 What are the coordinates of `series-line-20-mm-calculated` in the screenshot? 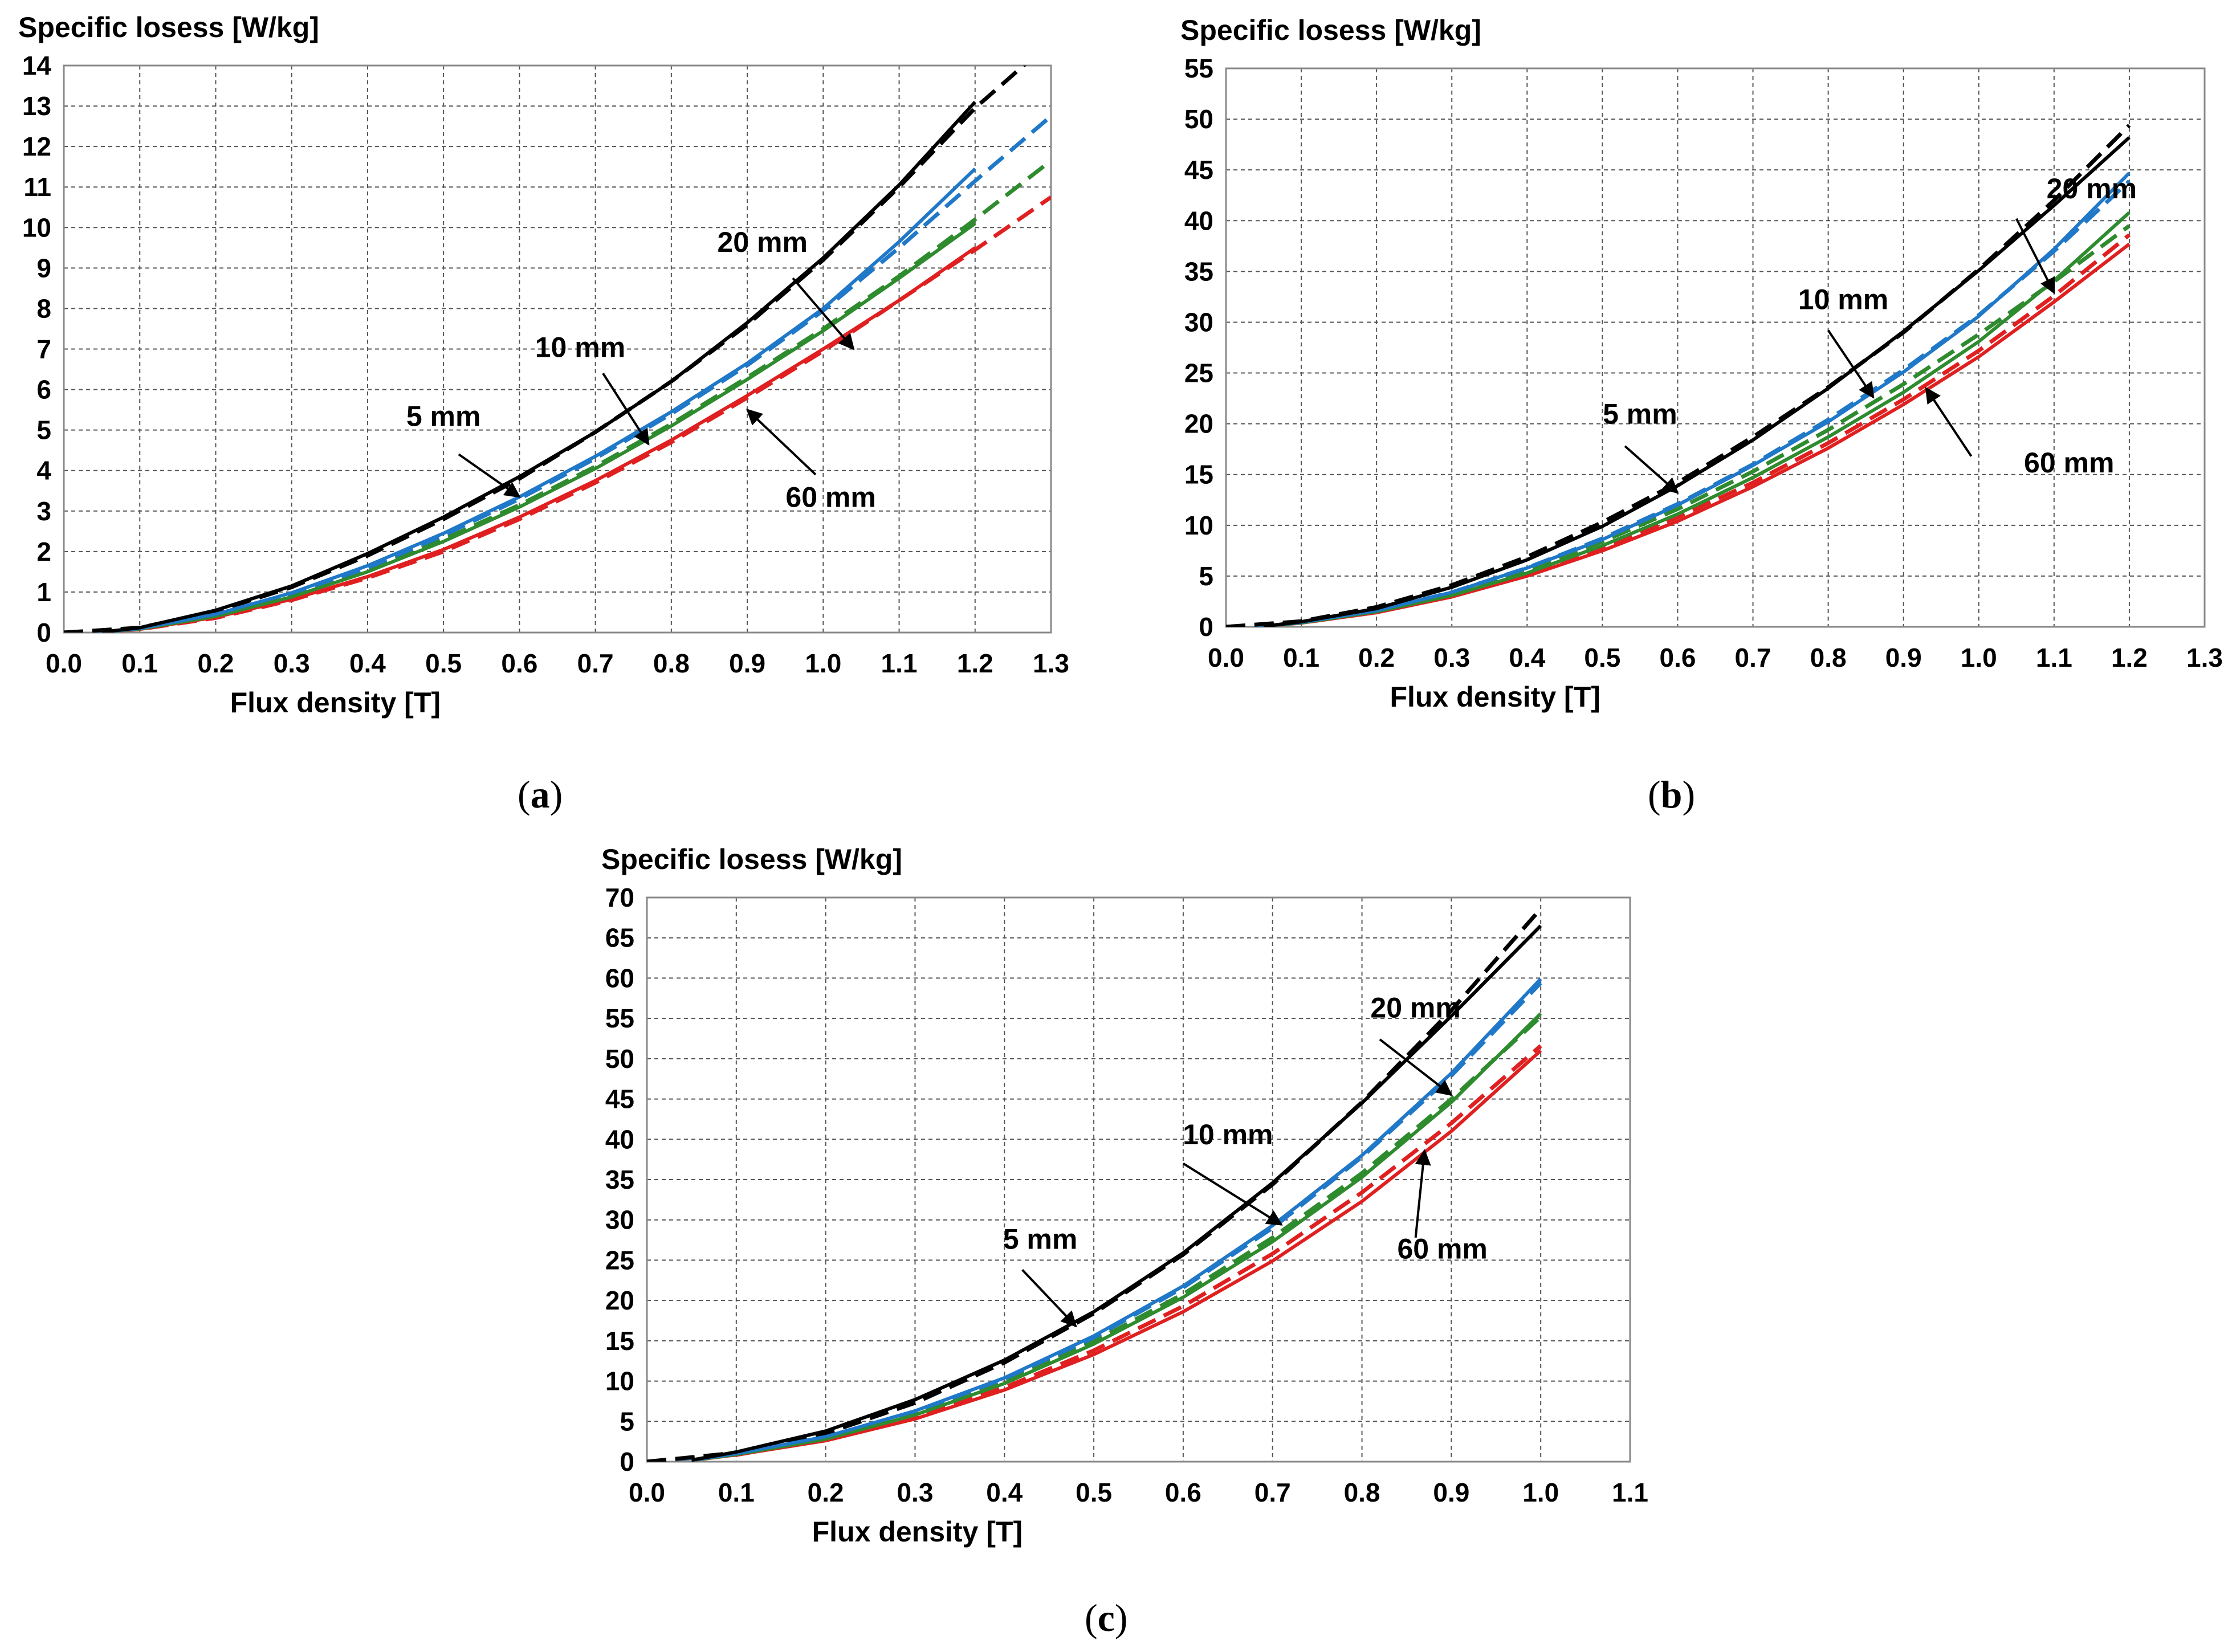 It's located at (557, 396).